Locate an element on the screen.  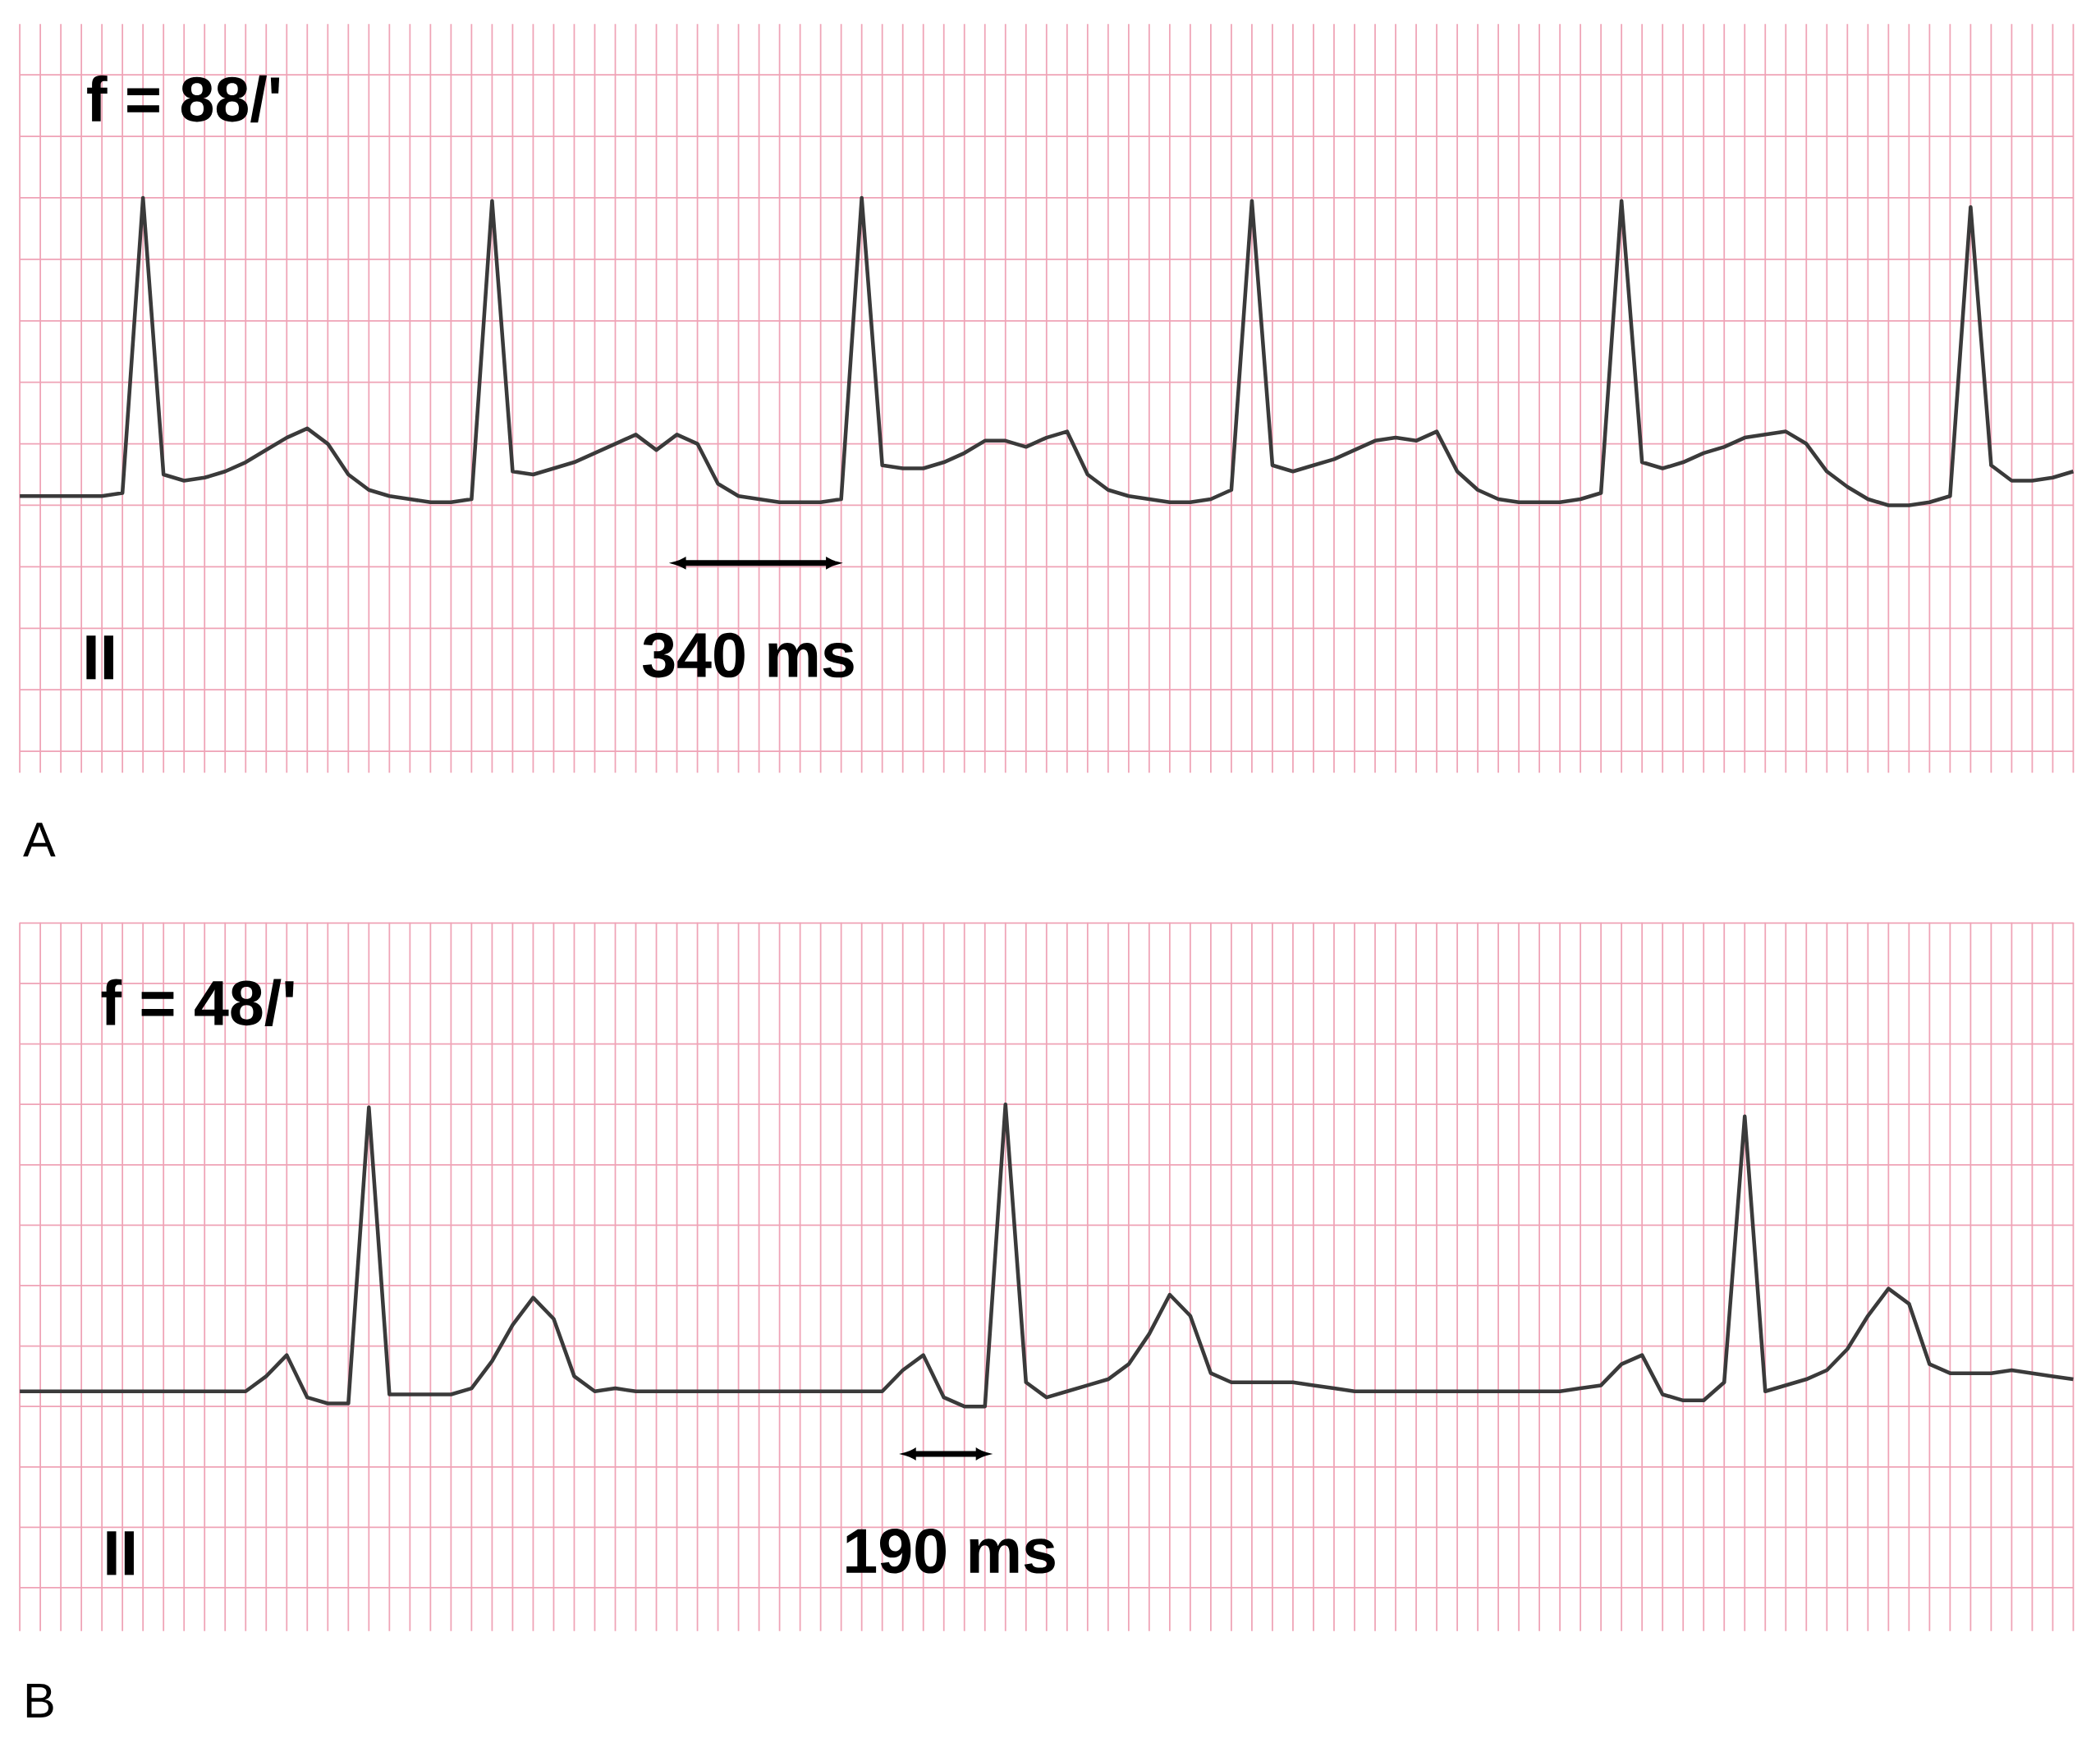
text: A is located at coordinates (39, 840).